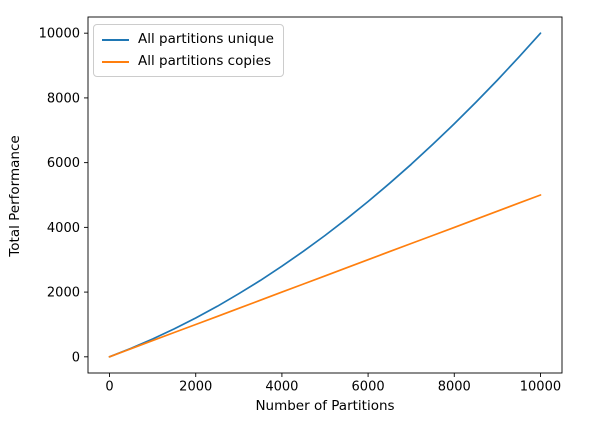 The width and height of the screenshot is (600, 425). I want to click on y-tick-label: 4000, so click(63, 228).